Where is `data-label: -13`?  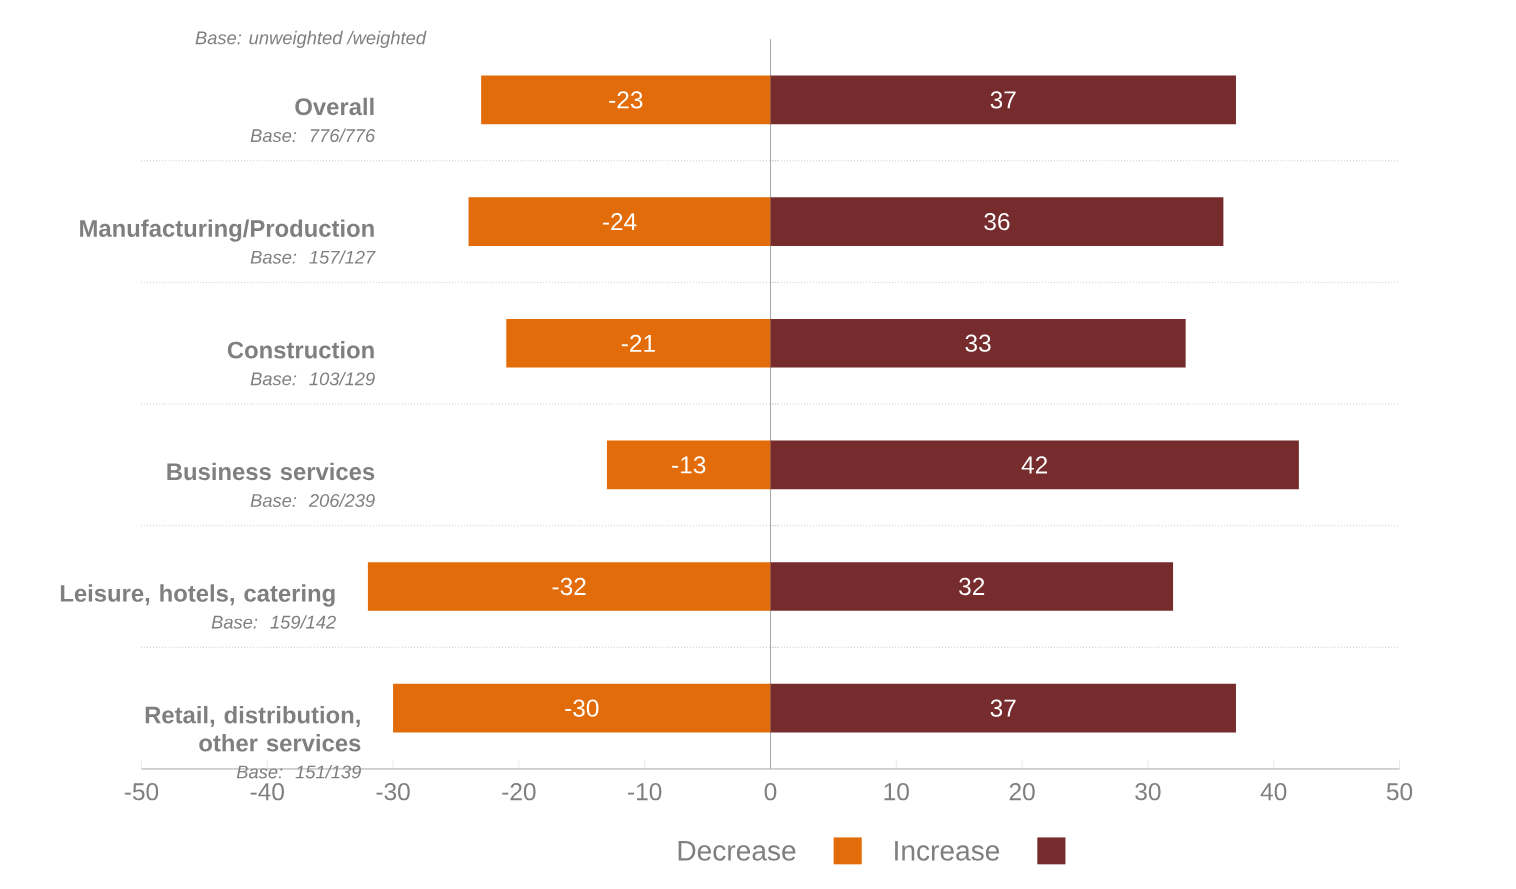
data-label: -13 is located at coordinates (689, 465).